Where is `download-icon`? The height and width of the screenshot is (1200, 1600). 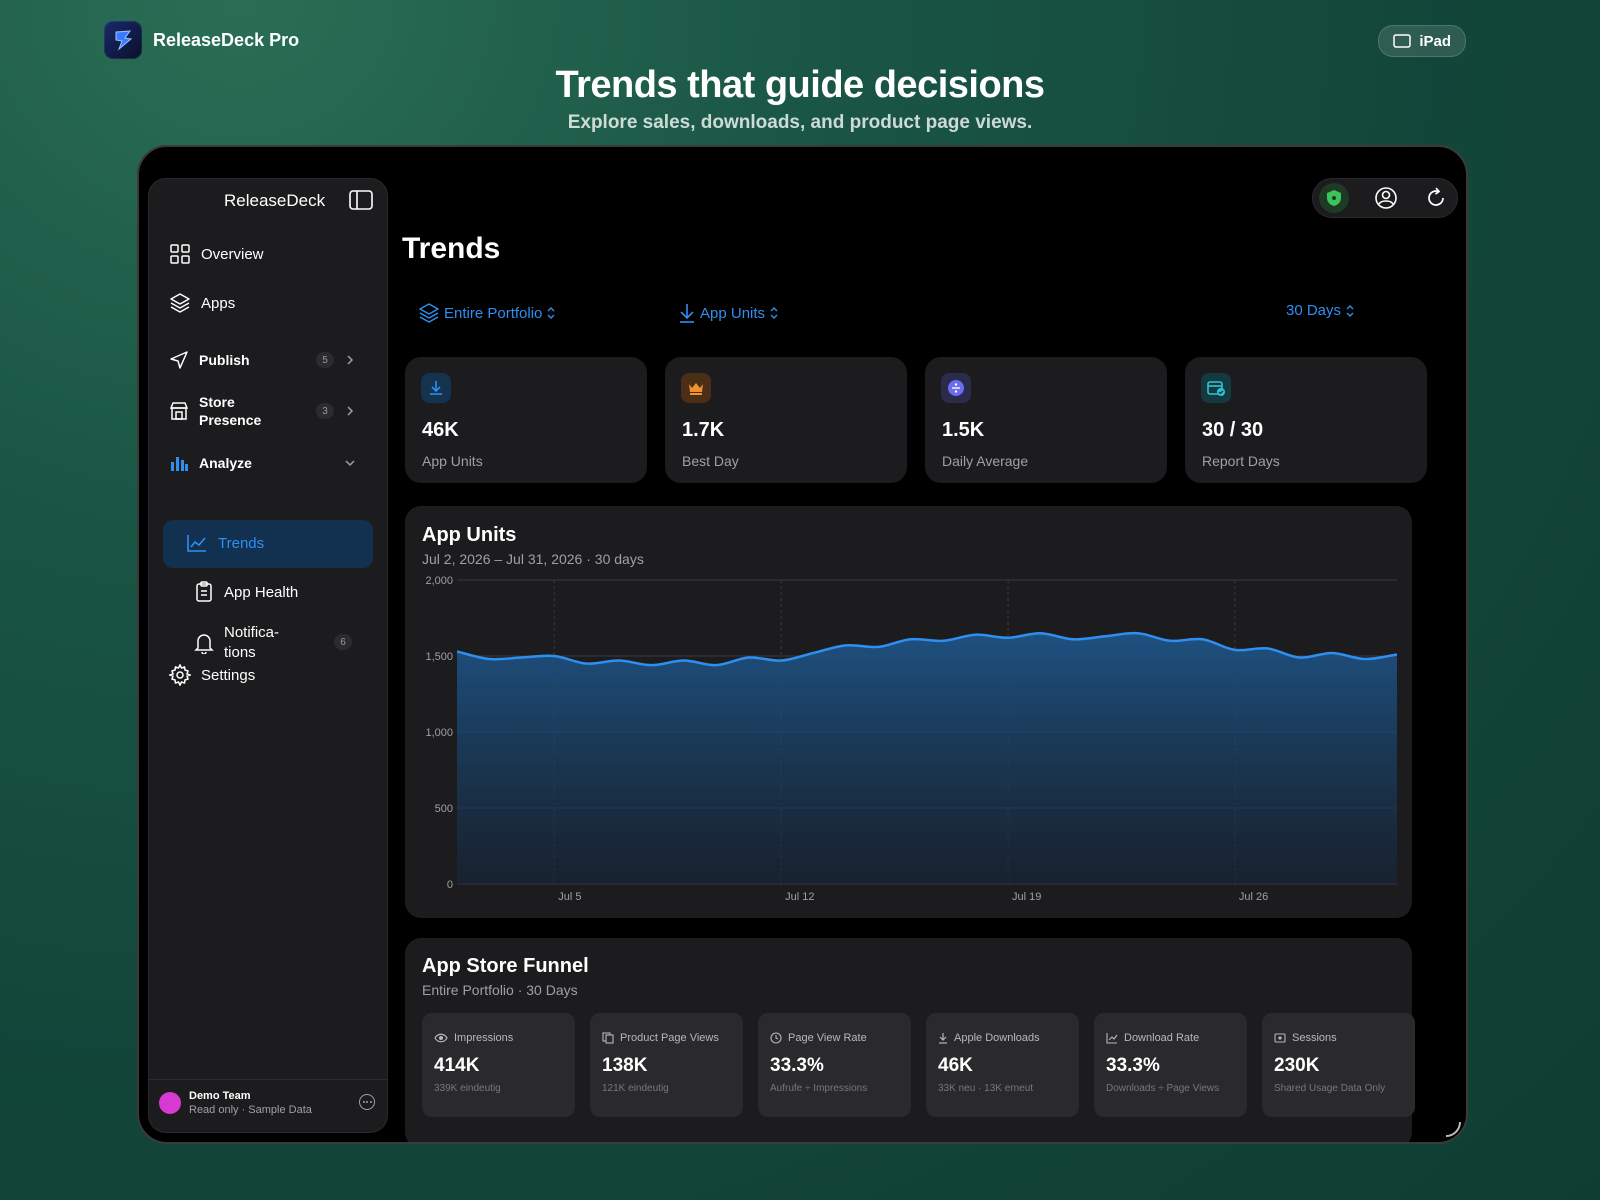 download-icon is located at coordinates (943, 1038).